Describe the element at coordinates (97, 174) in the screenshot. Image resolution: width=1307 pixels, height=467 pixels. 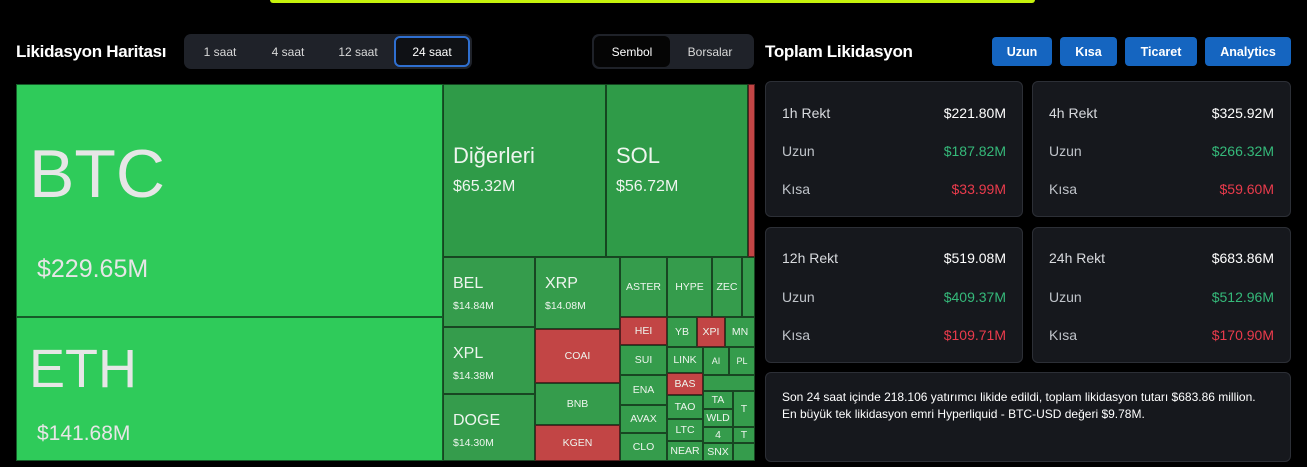
I see `tile-symbol: BTC` at that location.